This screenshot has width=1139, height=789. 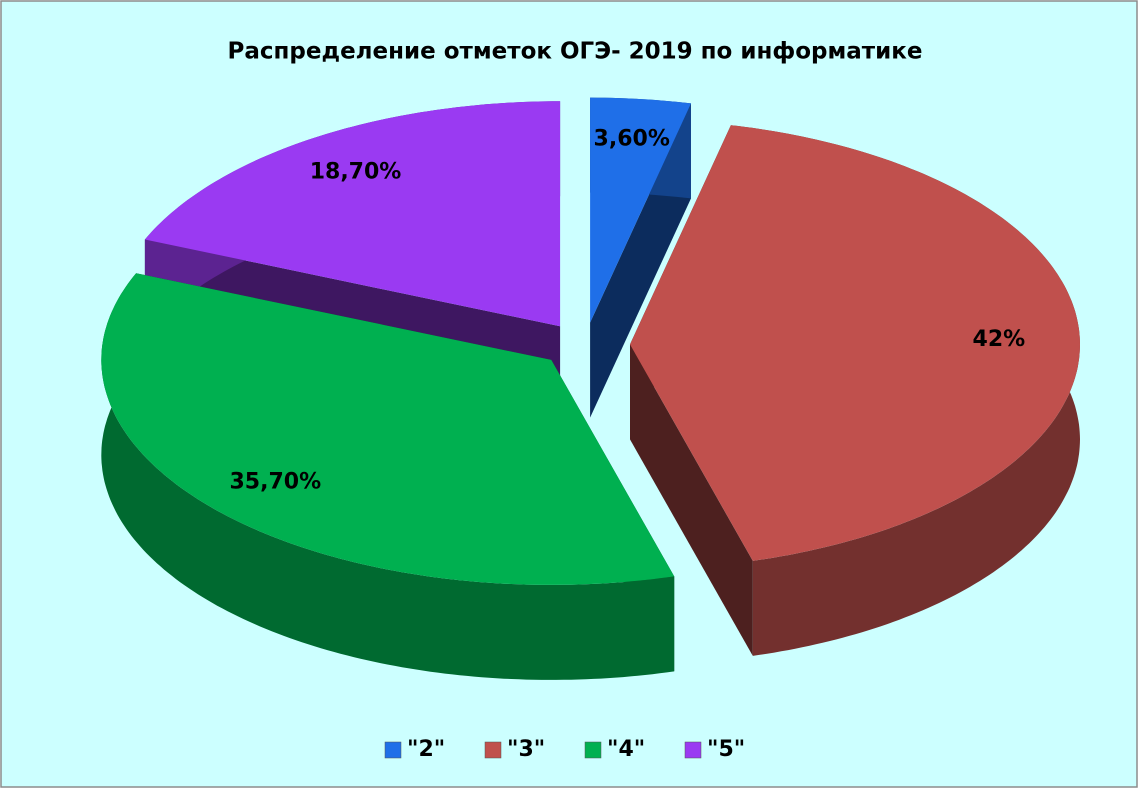 What do you see at coordinates (356, 172) in the screenshot?
I see `data-label: 18,70%` at bounding box center [356, 172].